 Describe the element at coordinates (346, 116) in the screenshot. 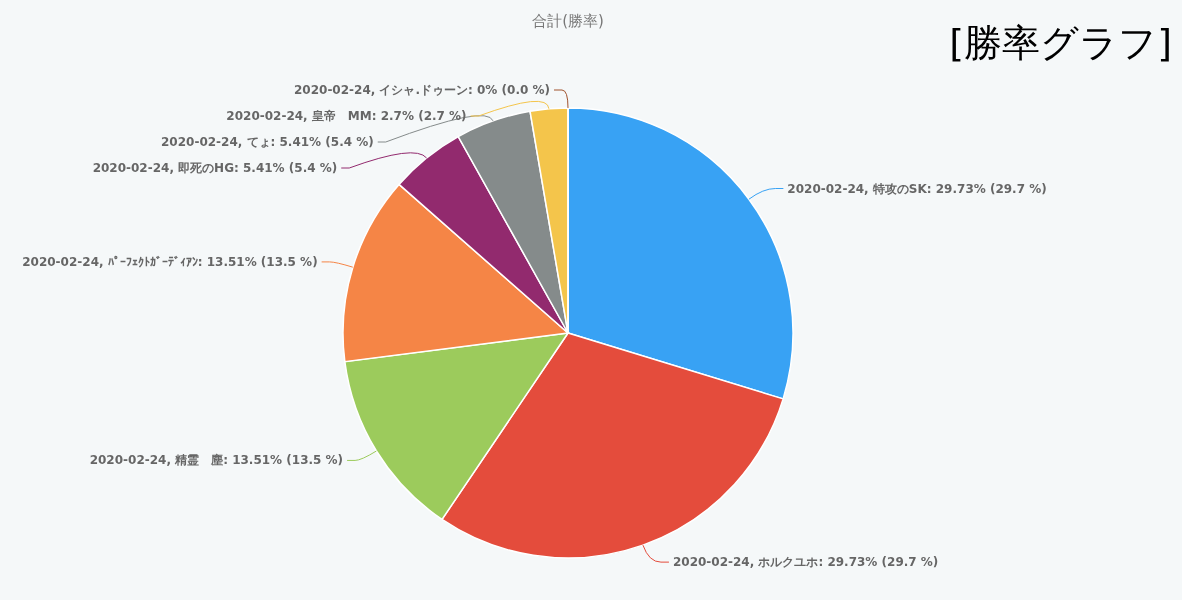

I see `slice-label: 2020-02-24, 皇帝 MM: 2.7% (2.7 %)` at that location.